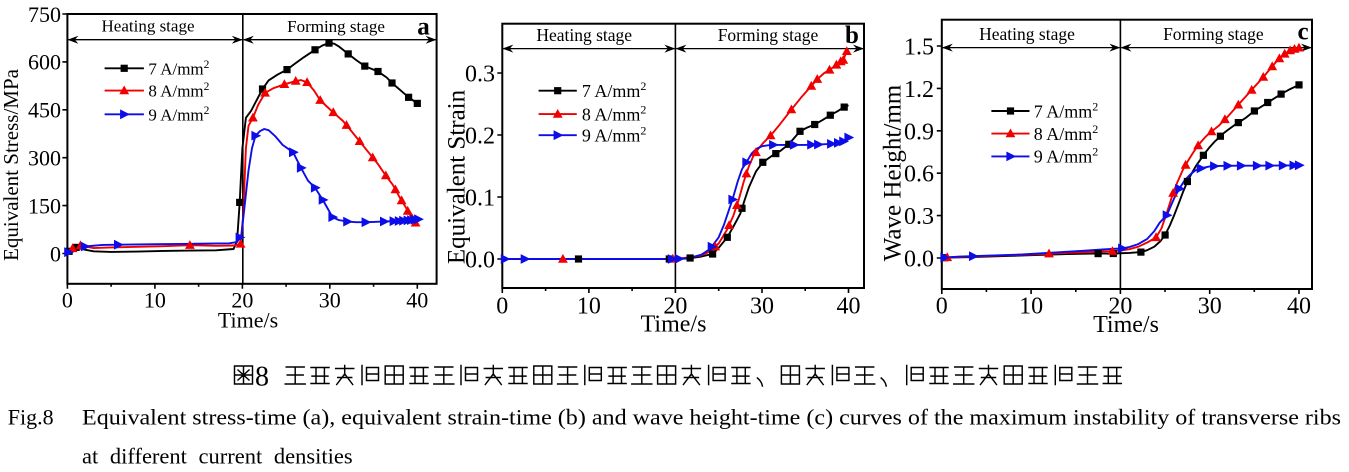  I want to click on svg-text: 0.9, so click(919, 132).